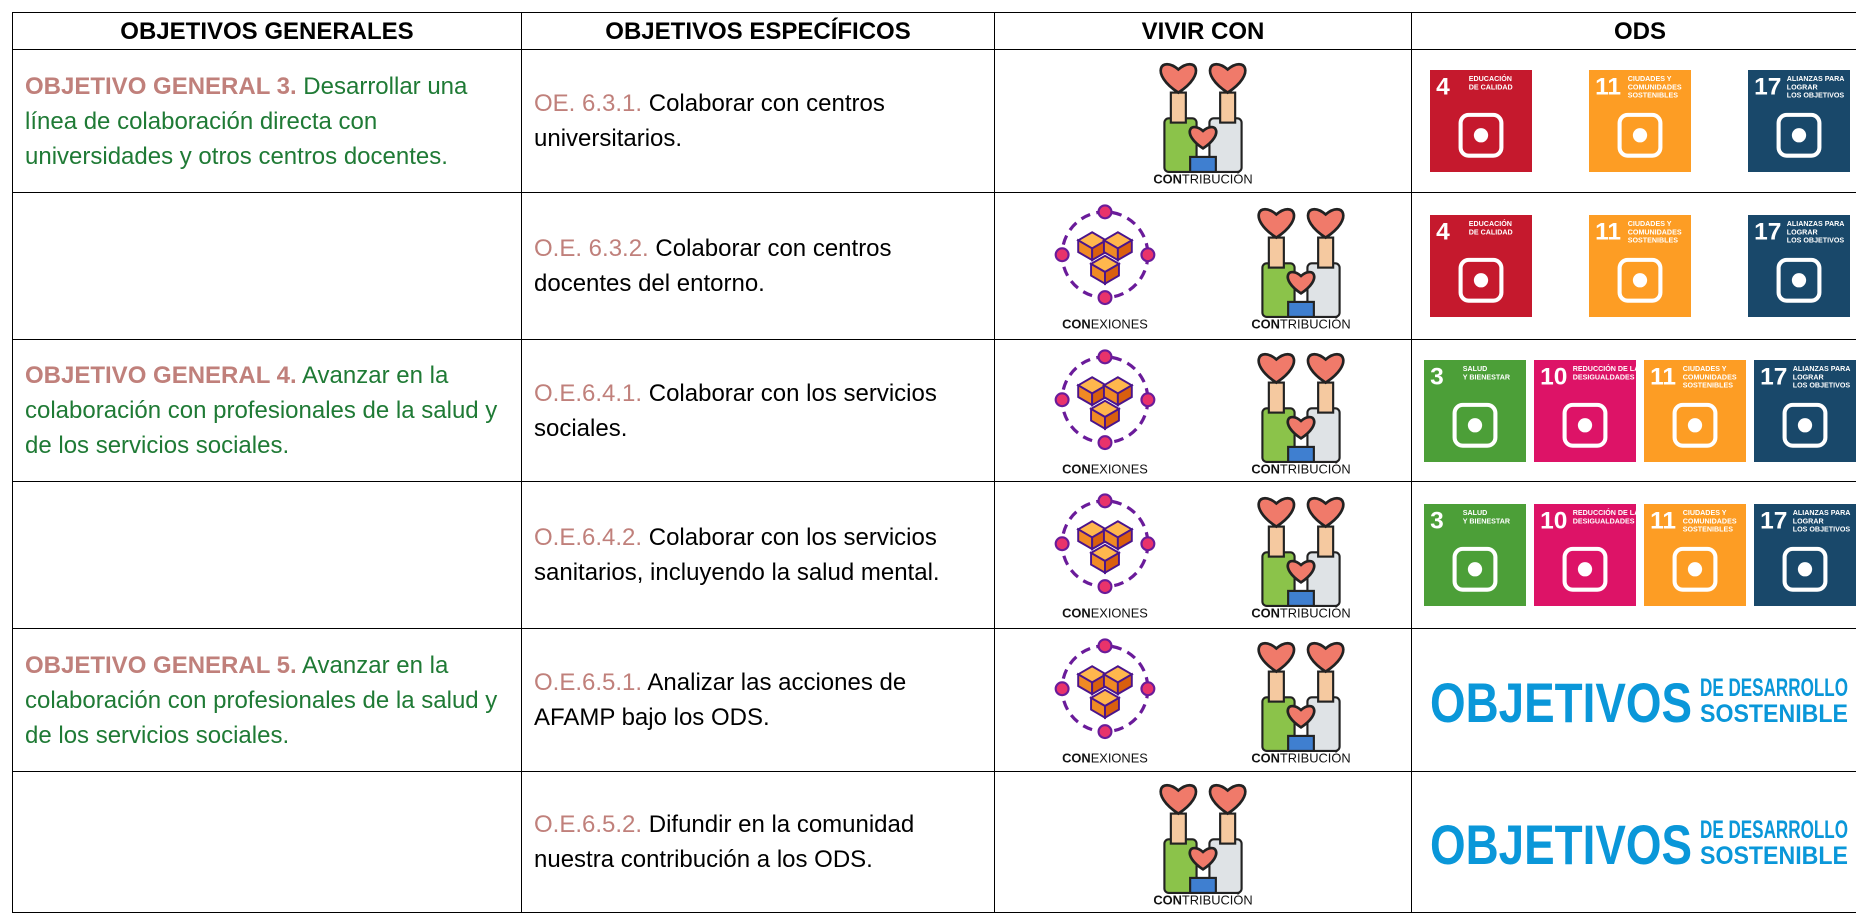 The height and width of the screenshot is (913, 1856). Describe the element at coordinates (758, 31) in the screenshot. I see `column-header: OBJETIVOS ESPECÍFICOS` at that location.